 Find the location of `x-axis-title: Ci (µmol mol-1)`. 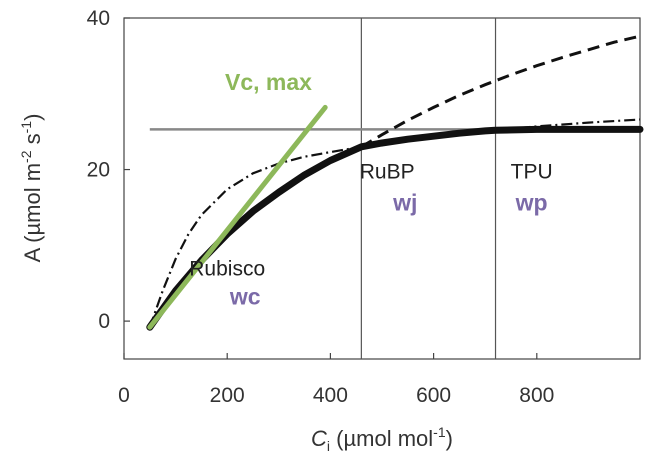

x-axis-title: Ci (µmol mol-1) is located at coordinates (382, 439).